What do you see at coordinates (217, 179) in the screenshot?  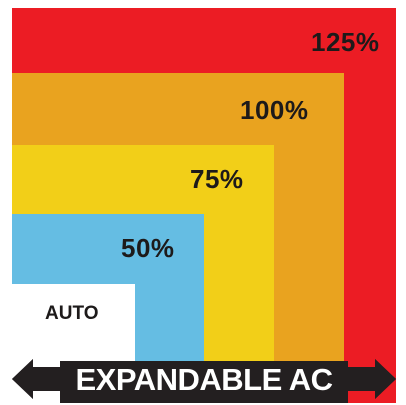 I see `level-75-label: 75%` at bounding box center [217, 179].